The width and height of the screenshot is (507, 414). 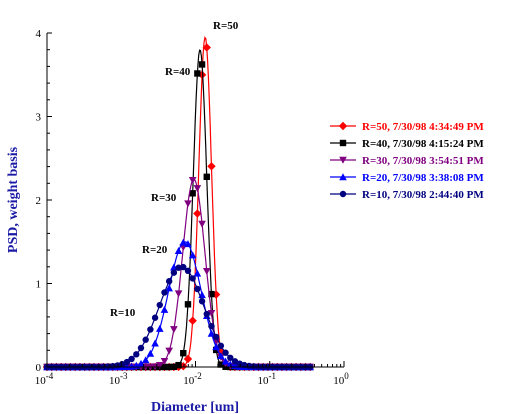 I want to click on annotation-r50: R=50, so click(x=226, y=26).